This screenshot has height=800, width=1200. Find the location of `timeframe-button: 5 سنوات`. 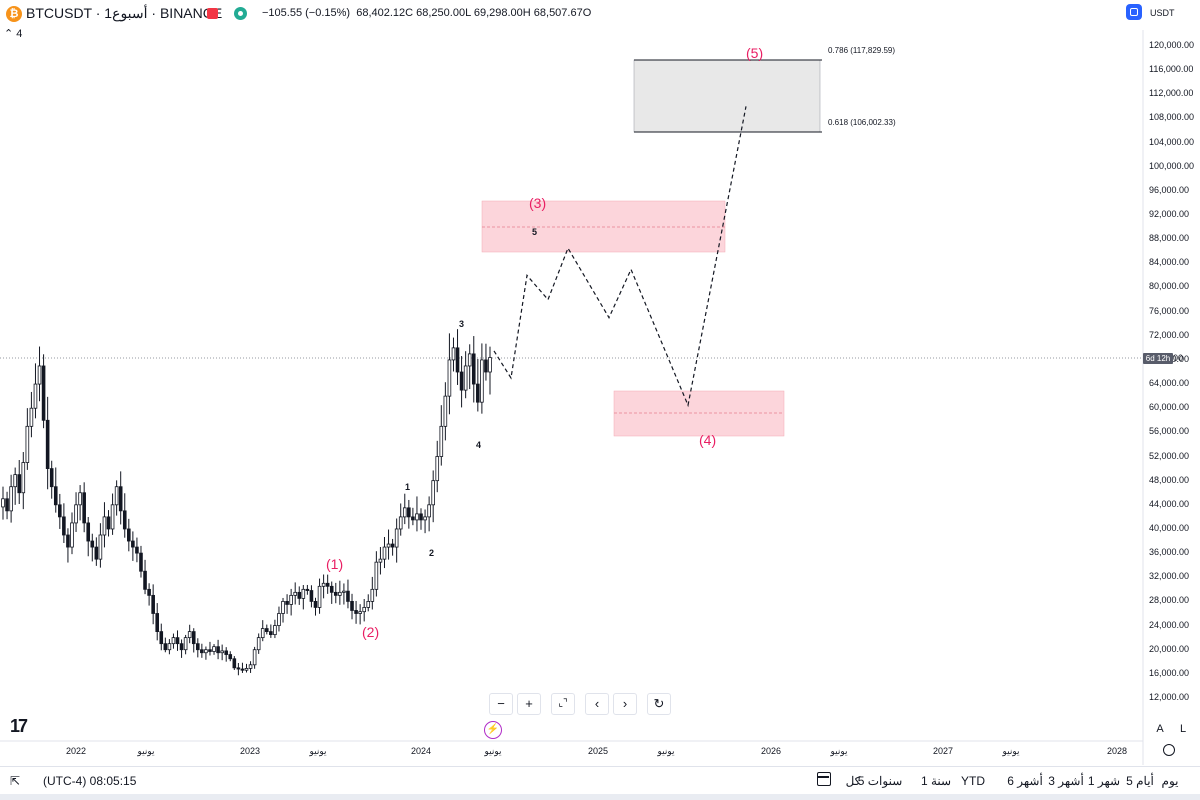

timeframe-button: 5 سنوات is located at coordinates (880, 781).